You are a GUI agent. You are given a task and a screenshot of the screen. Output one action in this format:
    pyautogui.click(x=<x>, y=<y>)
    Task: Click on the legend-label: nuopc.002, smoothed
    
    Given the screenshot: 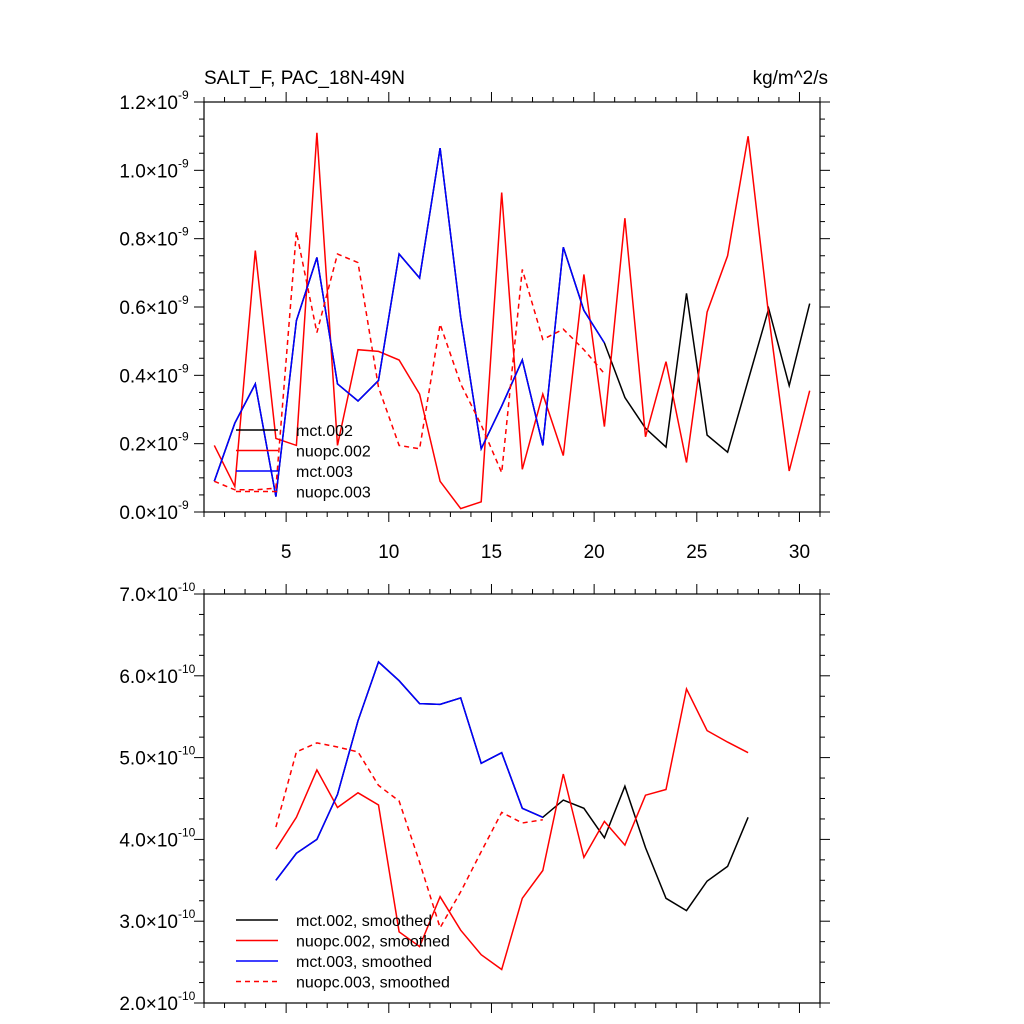 What is the action you would take?
    pyautogui.click(x=373, y=942)
    